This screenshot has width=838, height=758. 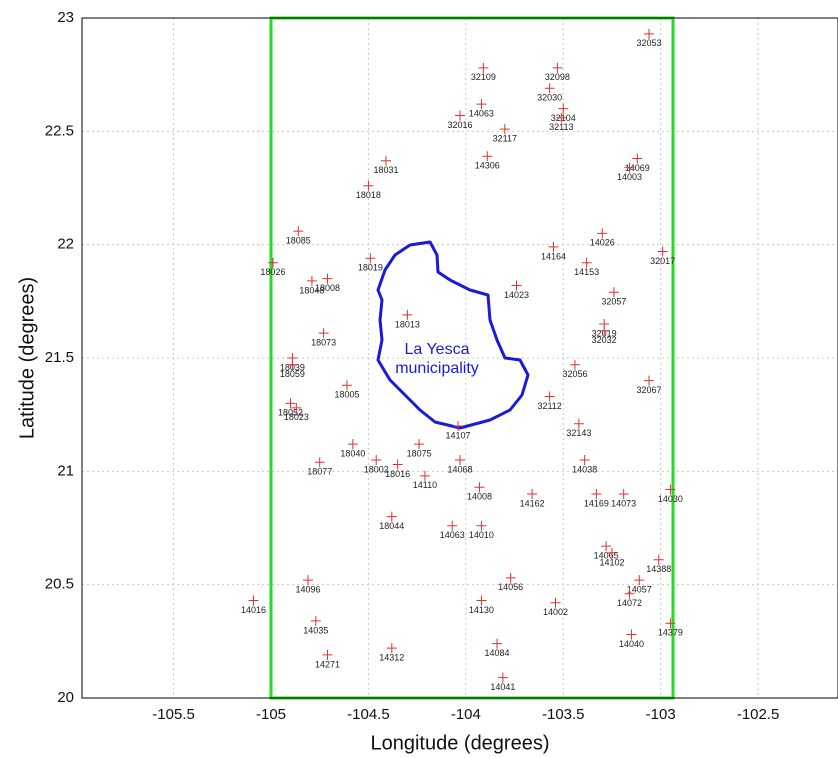 I want to click on station-label: 14063, so click(x=481, y=114).